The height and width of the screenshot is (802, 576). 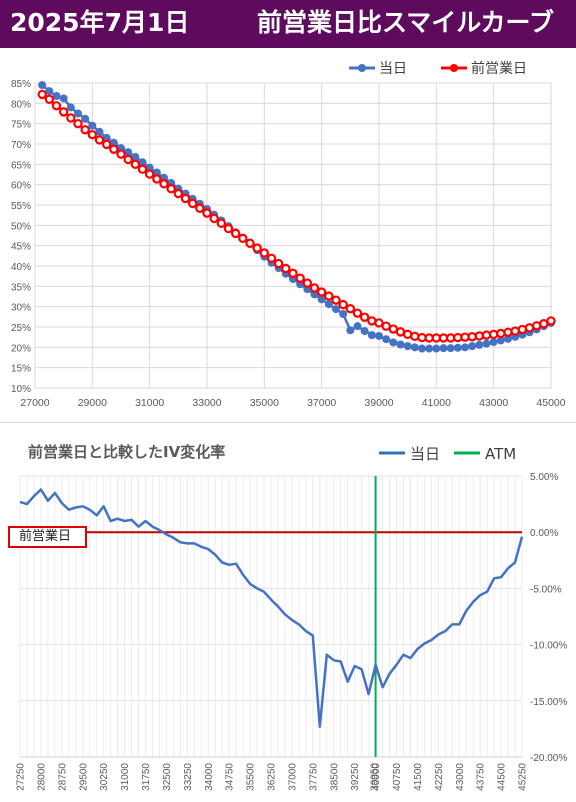 What do you see at coordinates (425, 454) in the screenshot?
I see `legend-iv-today-label: 当日` at bounding box center [425, 454].